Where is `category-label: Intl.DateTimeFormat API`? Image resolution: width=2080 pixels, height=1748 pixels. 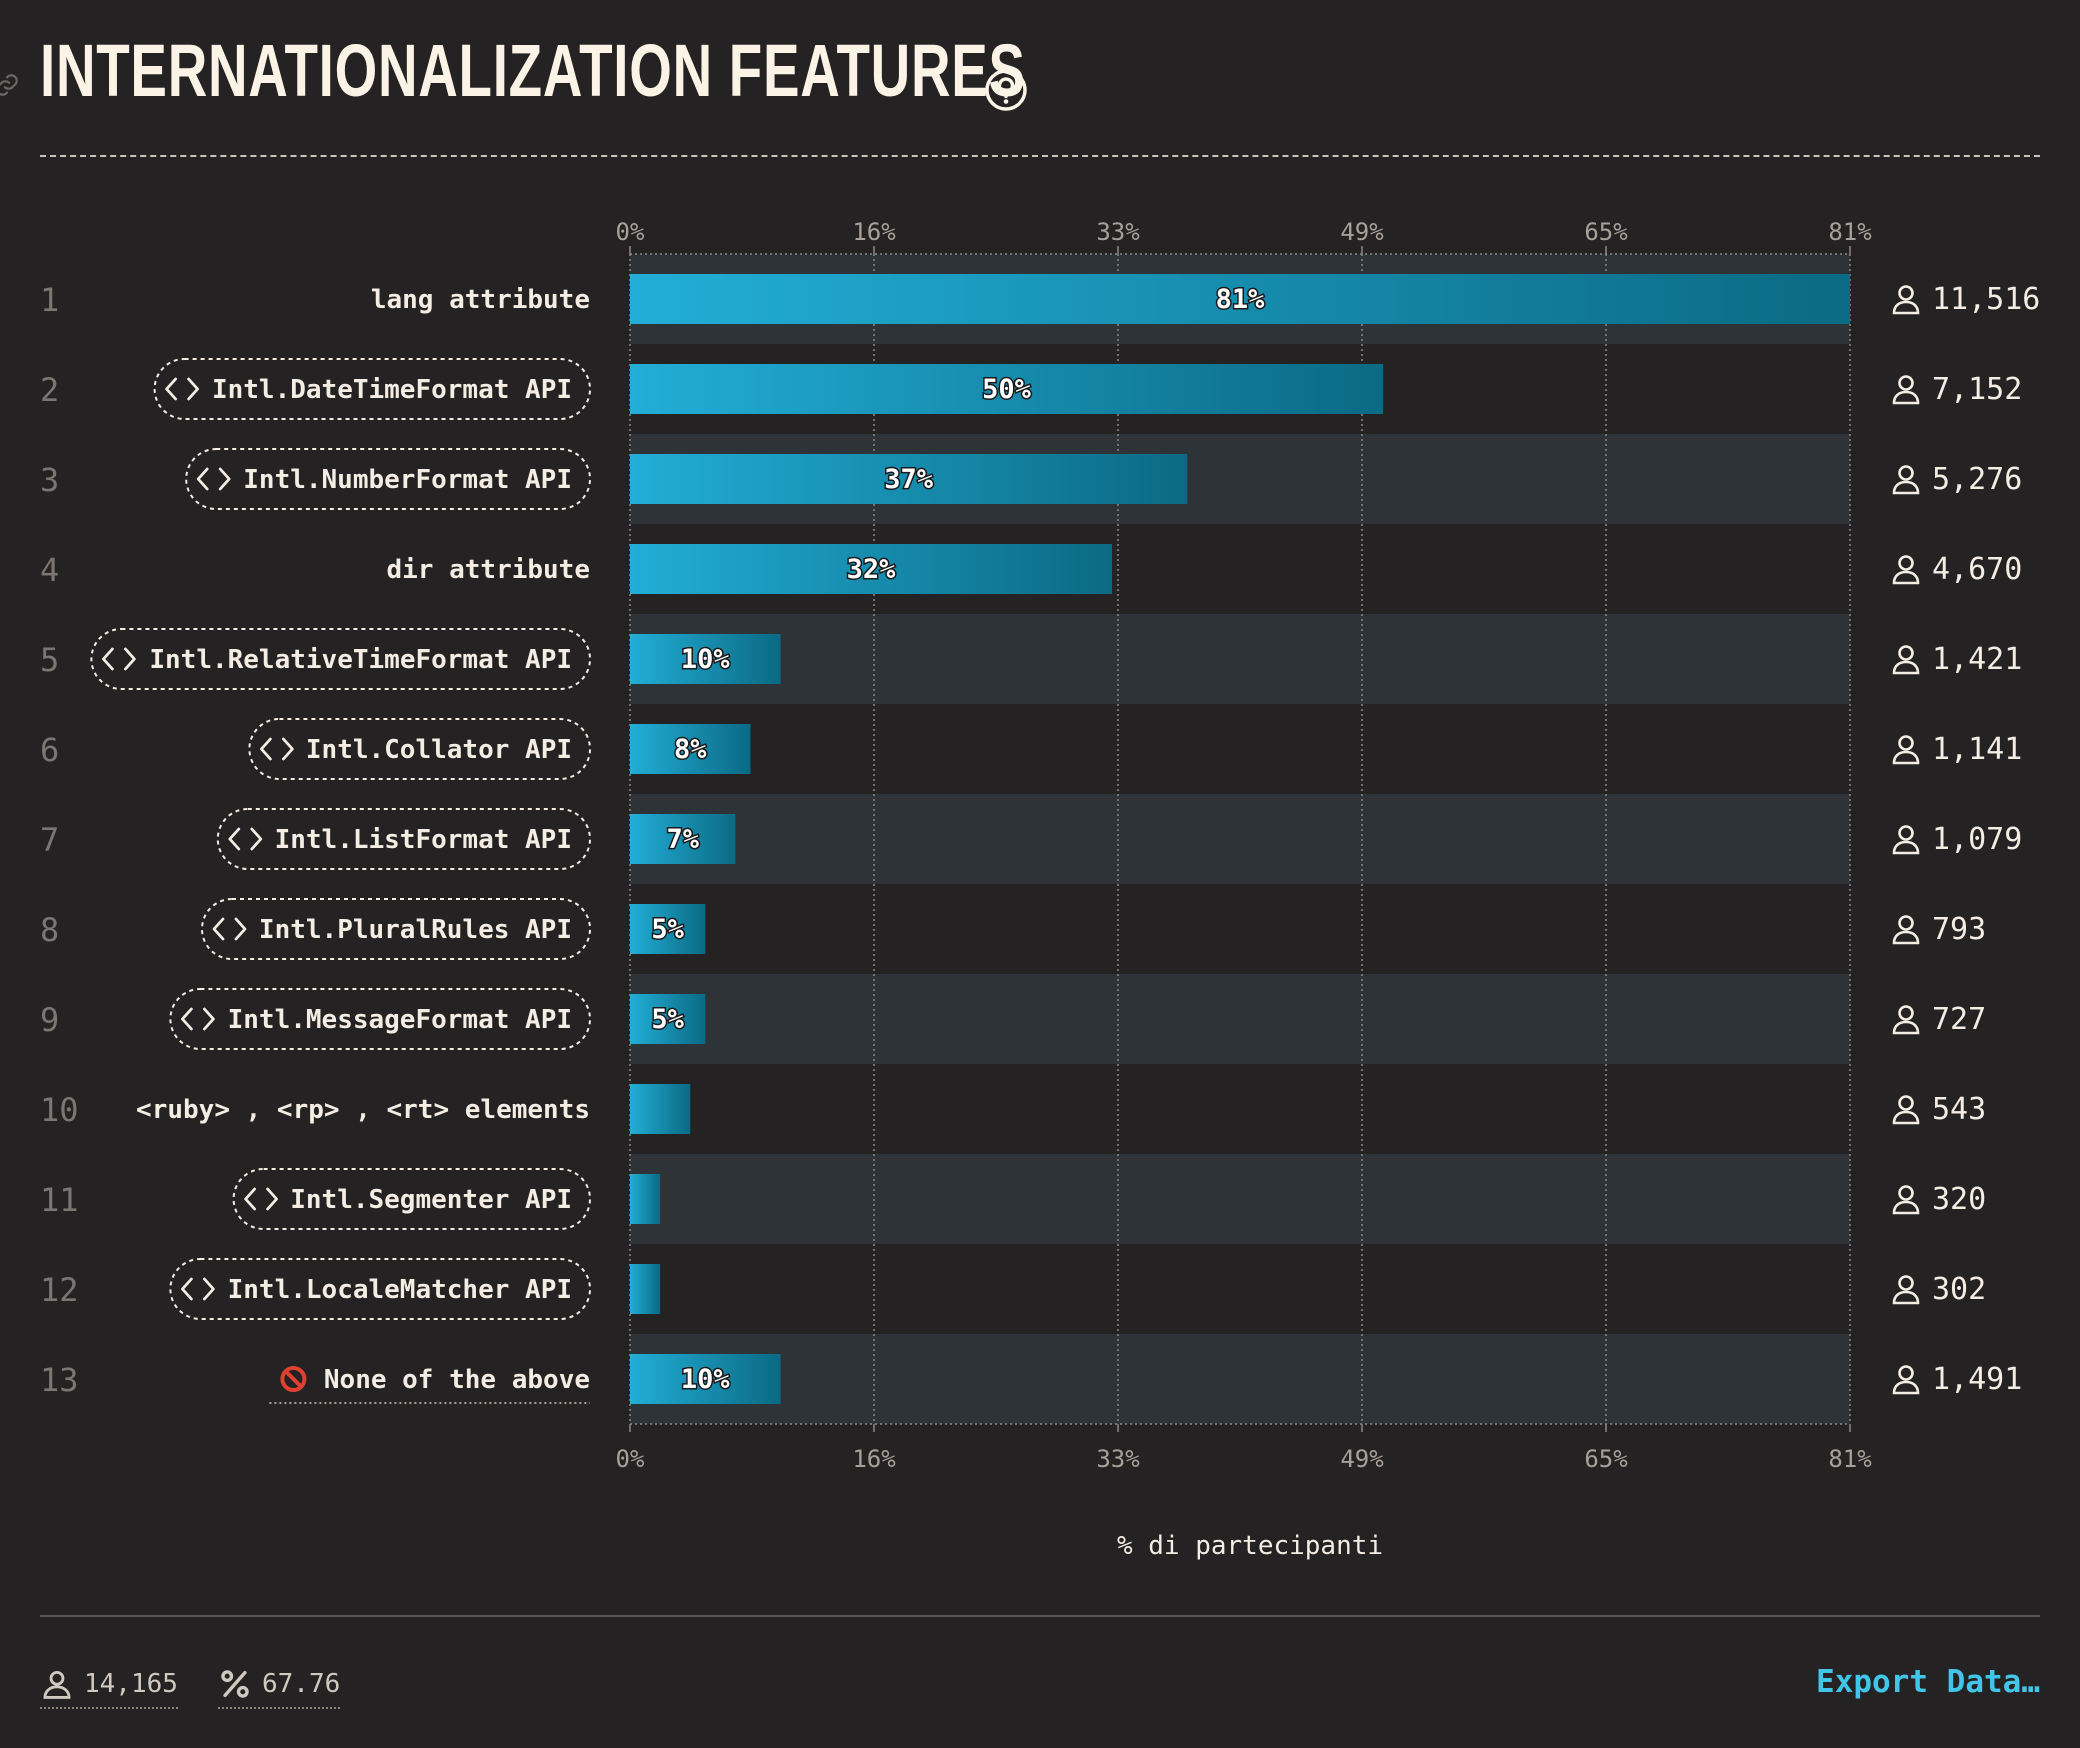 category-label: Intl.DateTimeFormat API is located at coordinates (392, 390).